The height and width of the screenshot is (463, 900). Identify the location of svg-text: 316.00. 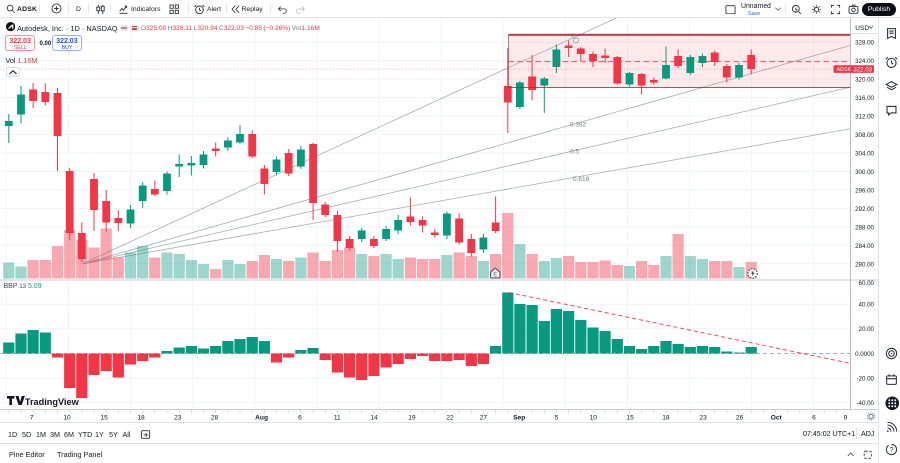
(864, 98).